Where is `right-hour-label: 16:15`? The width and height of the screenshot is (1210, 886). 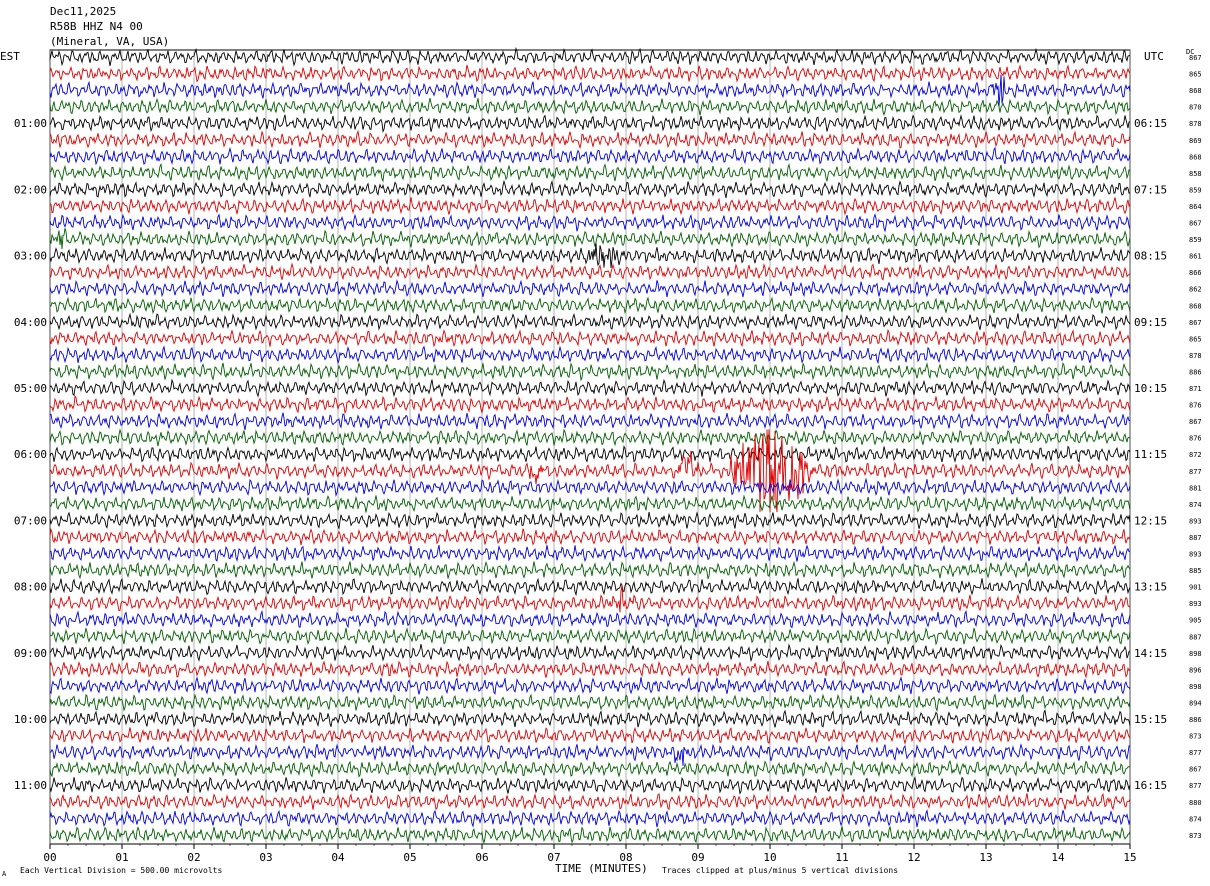 right-hour-label: 16:15 is located at coordinates (1150, 785).